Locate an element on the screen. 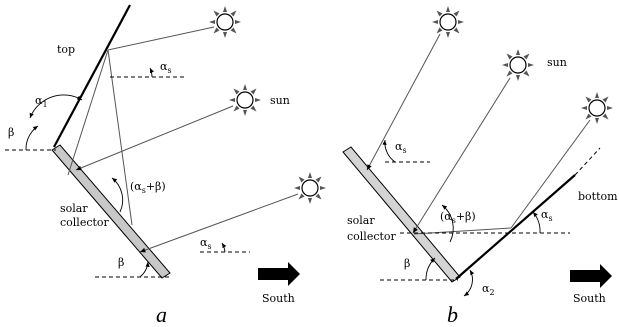  bottom-line-b is located at coordinates (515, 227).